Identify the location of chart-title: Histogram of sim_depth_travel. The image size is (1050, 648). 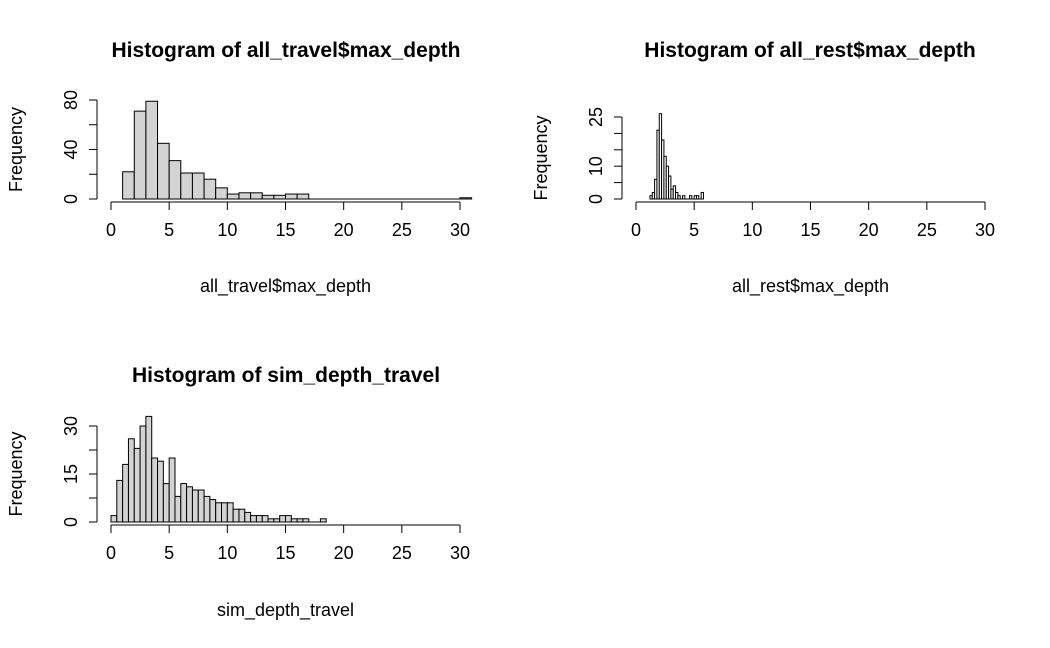
(286, 375).